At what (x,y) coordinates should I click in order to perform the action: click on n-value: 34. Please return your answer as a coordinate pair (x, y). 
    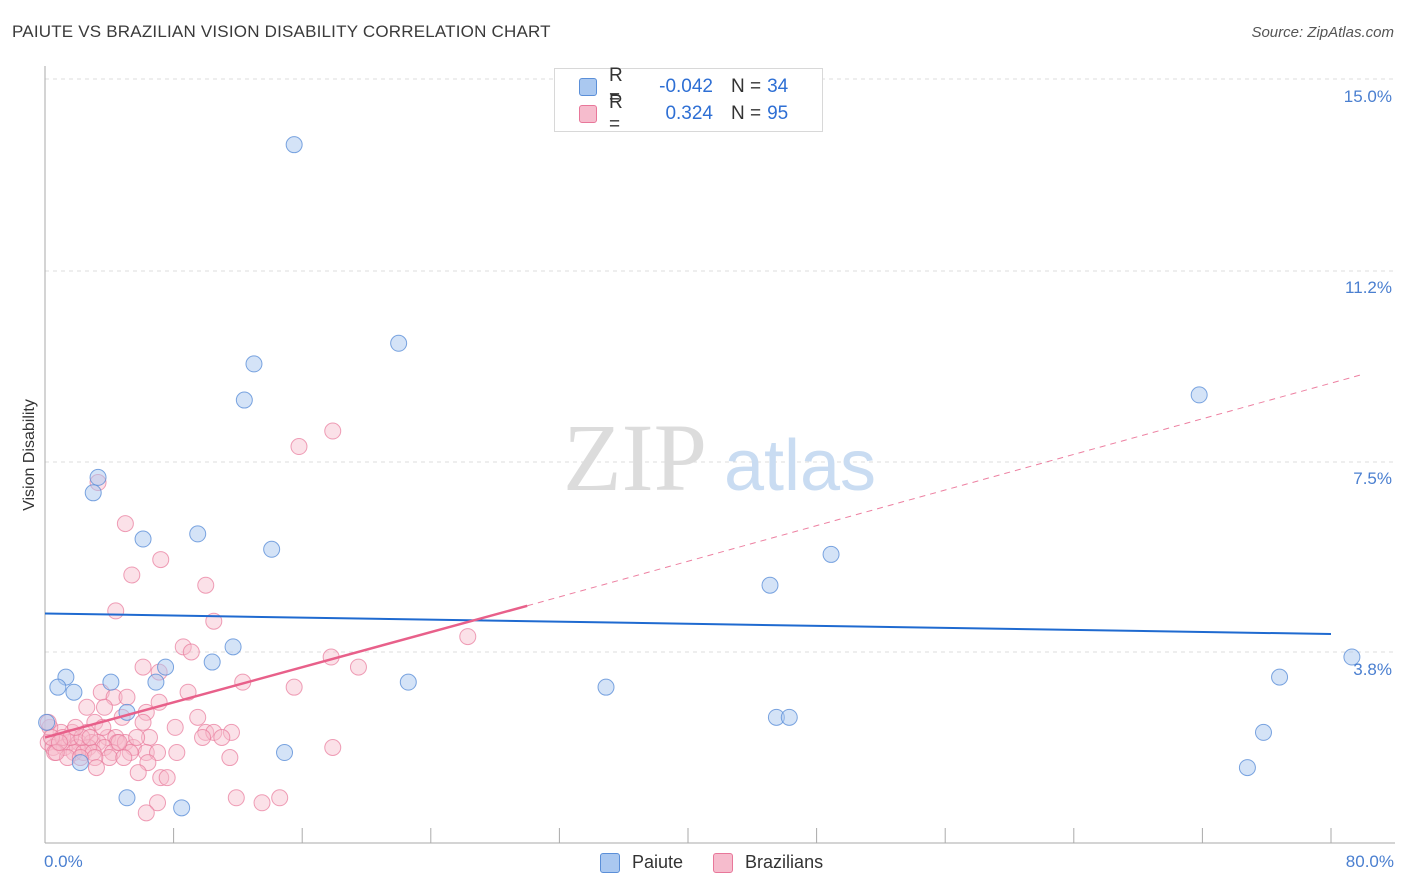
    Looking at the image, I should click on (778, 86).